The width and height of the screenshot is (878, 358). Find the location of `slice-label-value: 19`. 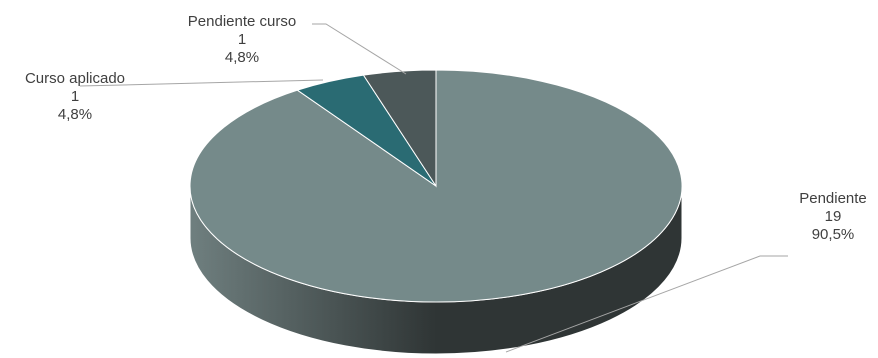

slice-label-value: 19 is located at coordinates (833, 216).